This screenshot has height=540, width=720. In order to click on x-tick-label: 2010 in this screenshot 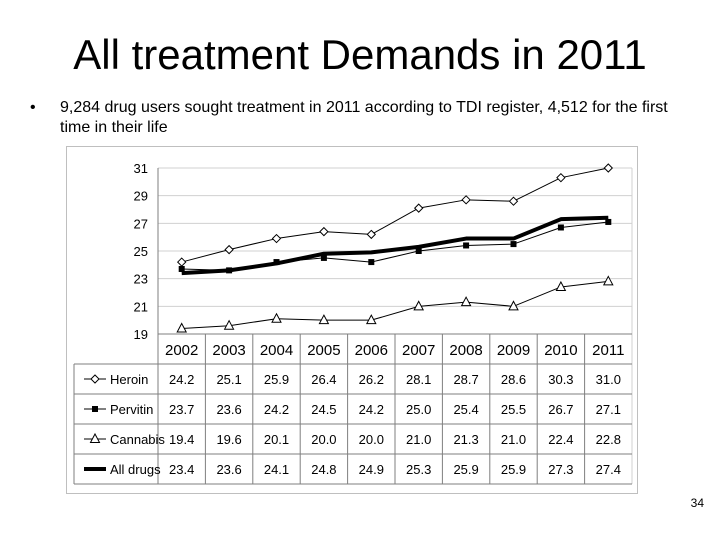, I will do `click(560, 350)`.